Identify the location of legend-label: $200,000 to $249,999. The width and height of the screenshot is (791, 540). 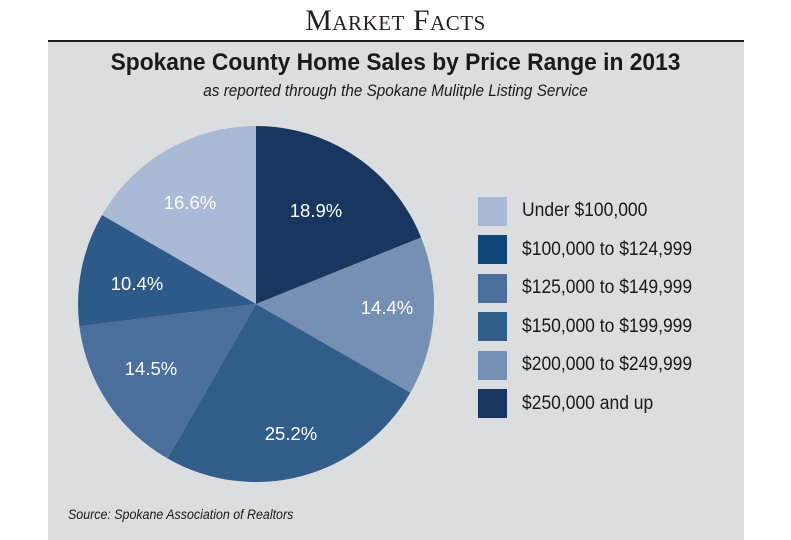
(607, 365).